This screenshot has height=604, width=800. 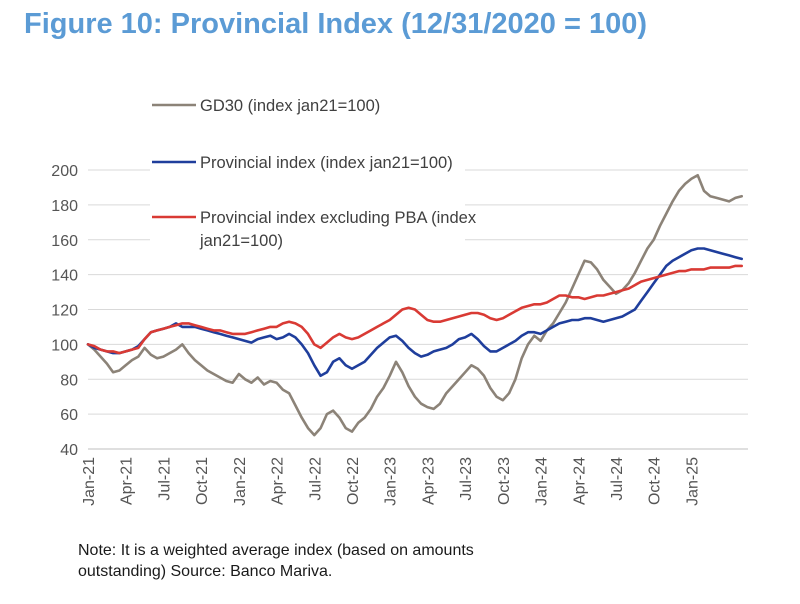 What do you see at coordinates (353, 481) in the screenshot?
I see `x-tick-label-oct-22: Oct-22` at bounding box center [353, 481].